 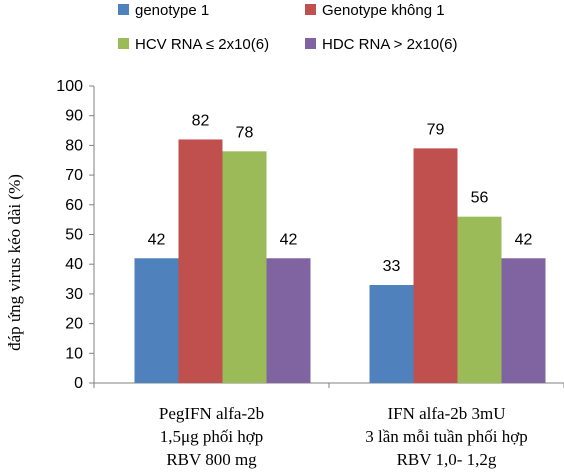 I want to click on data-label: 56, so click(x=480, y=198).